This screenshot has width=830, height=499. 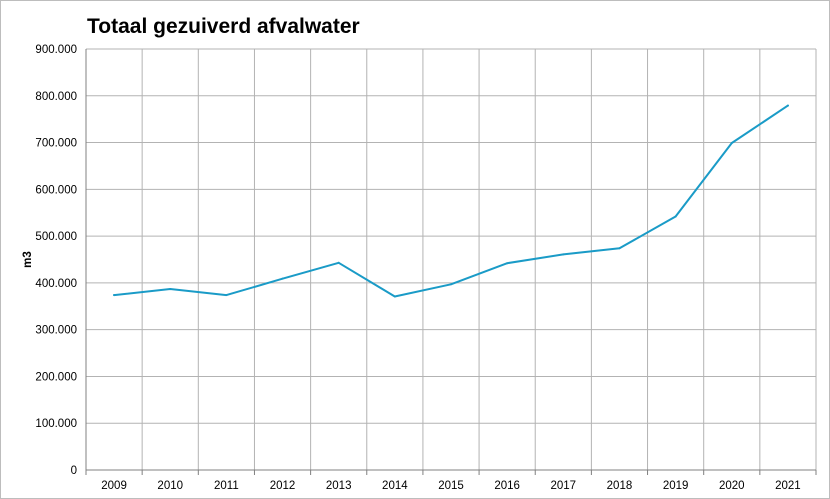 What do you see at coordinates (226, 486) in the screenshot?
I see `x-tick-label: 2011` at bounding box center [226, 486].